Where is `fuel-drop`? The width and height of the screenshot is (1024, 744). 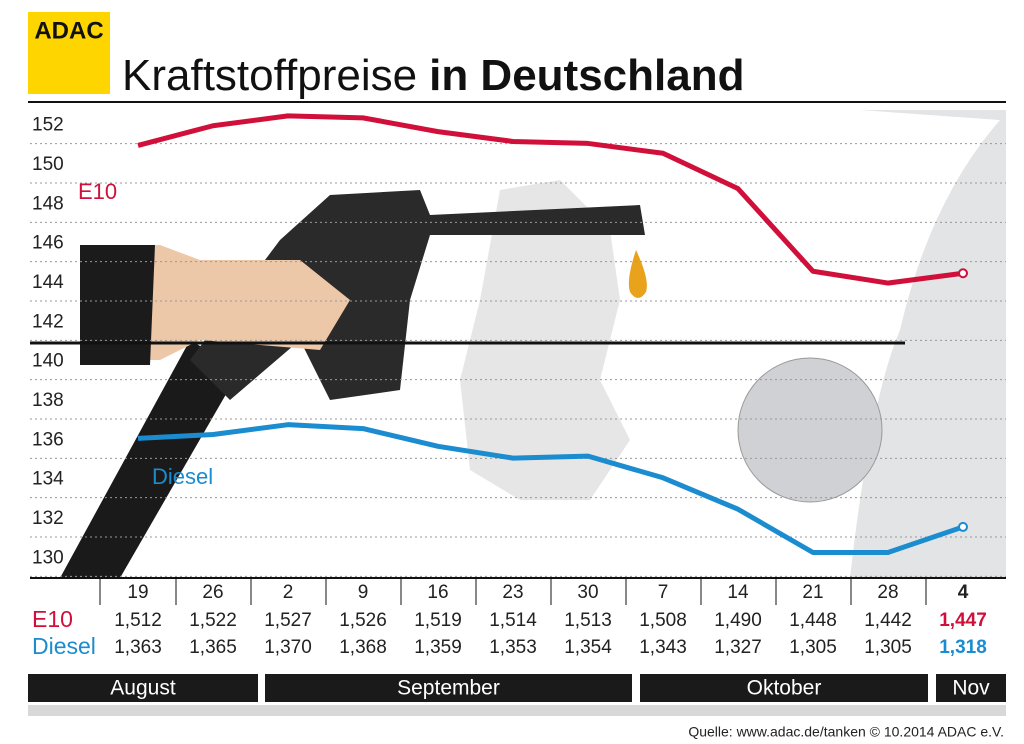
fuel-drop is located at coordinates (637, 274).